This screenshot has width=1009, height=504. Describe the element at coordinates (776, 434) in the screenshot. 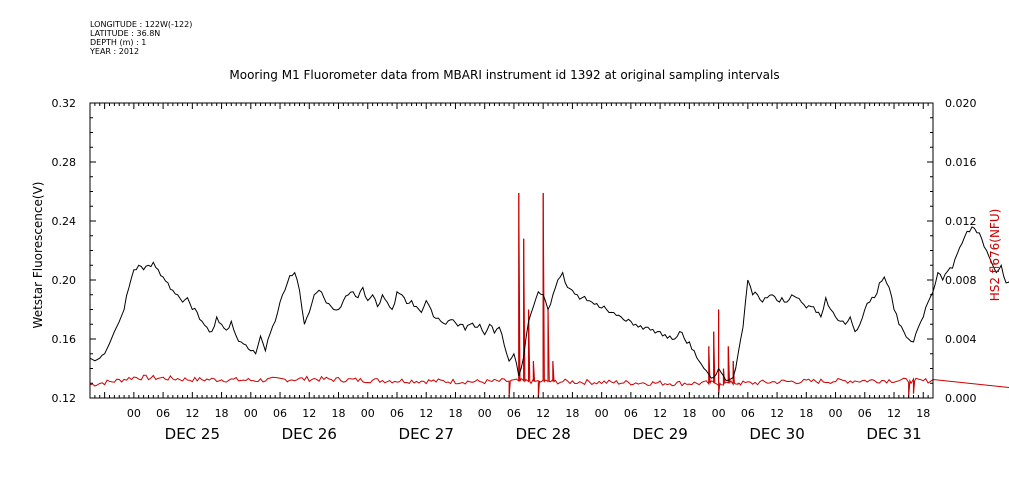

I see `day-label: DEC 30` at that location.